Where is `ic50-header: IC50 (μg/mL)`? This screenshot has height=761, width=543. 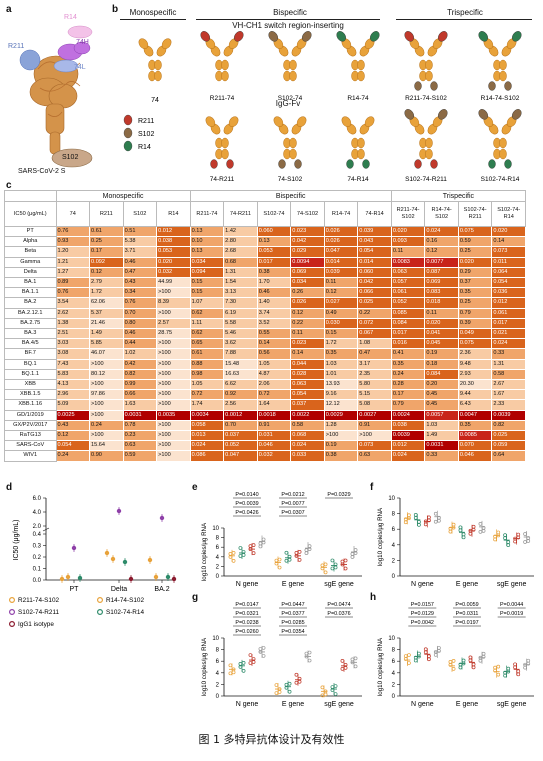
ic50-header: IC50 (μg/mL) is located at coordinates (30, 214).